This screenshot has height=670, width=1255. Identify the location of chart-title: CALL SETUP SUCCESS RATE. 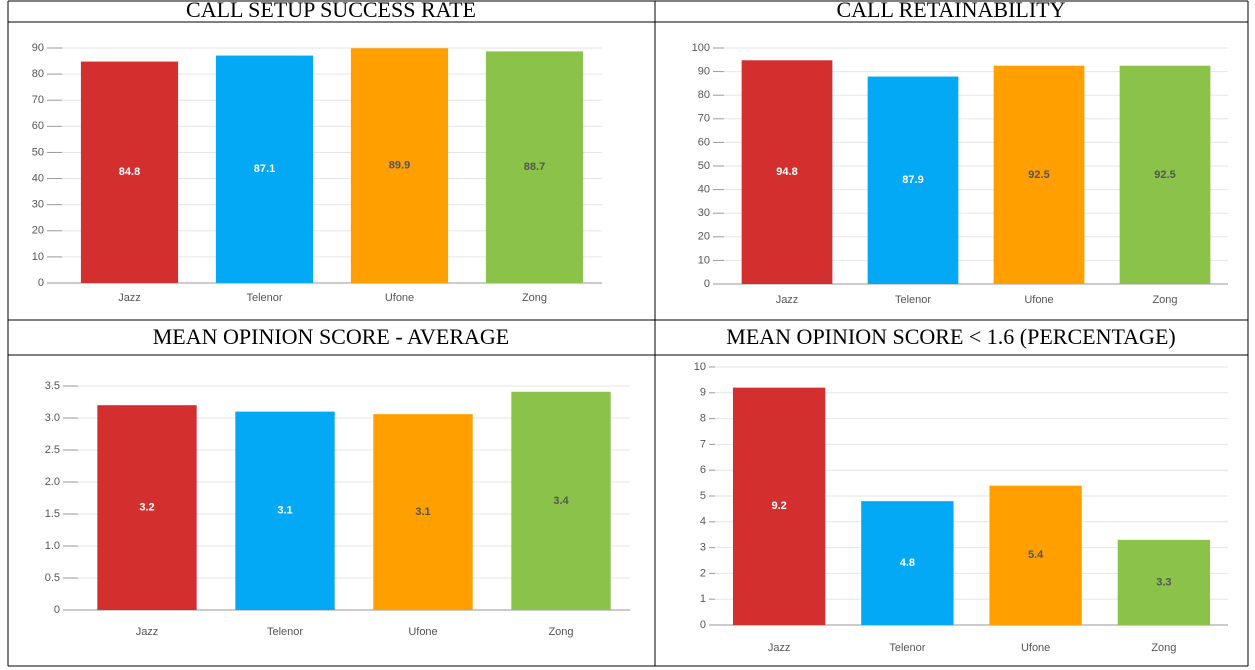
(331, 11).